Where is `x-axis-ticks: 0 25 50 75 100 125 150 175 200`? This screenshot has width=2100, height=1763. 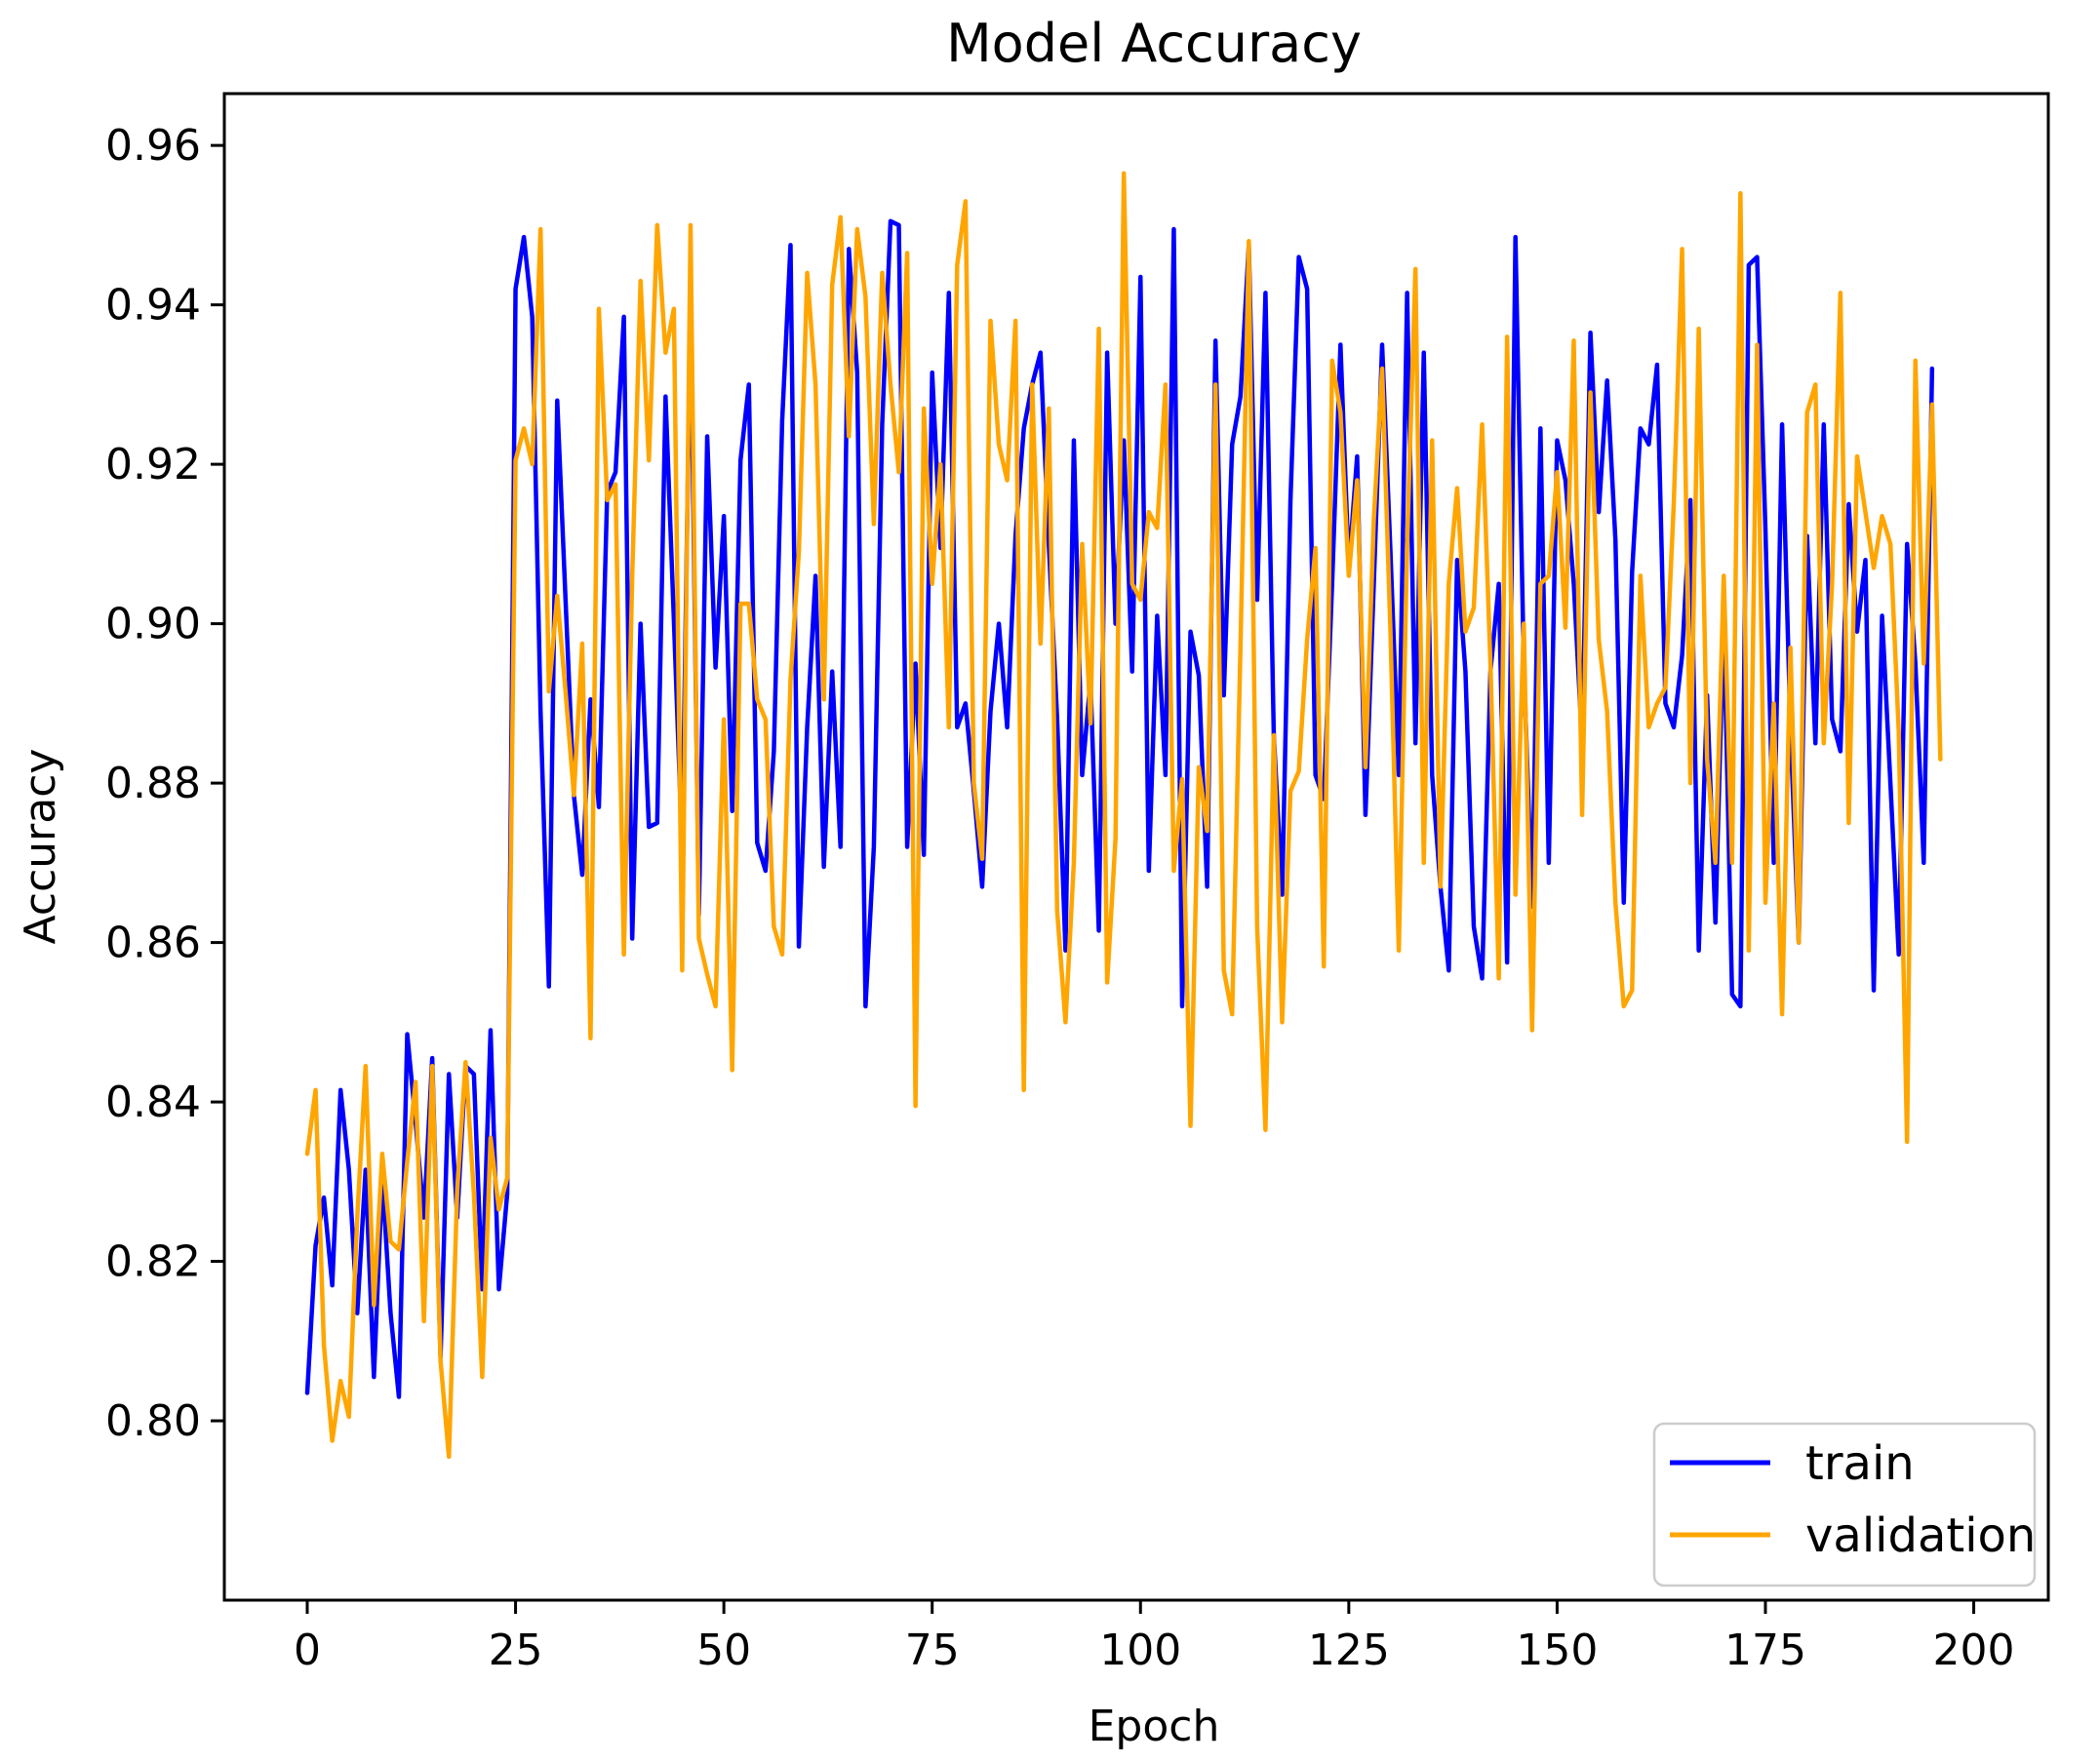 x-axis-ticks: 0 25 50 75 100 125 150 175 200 is located at coordinates (1154, 1637).